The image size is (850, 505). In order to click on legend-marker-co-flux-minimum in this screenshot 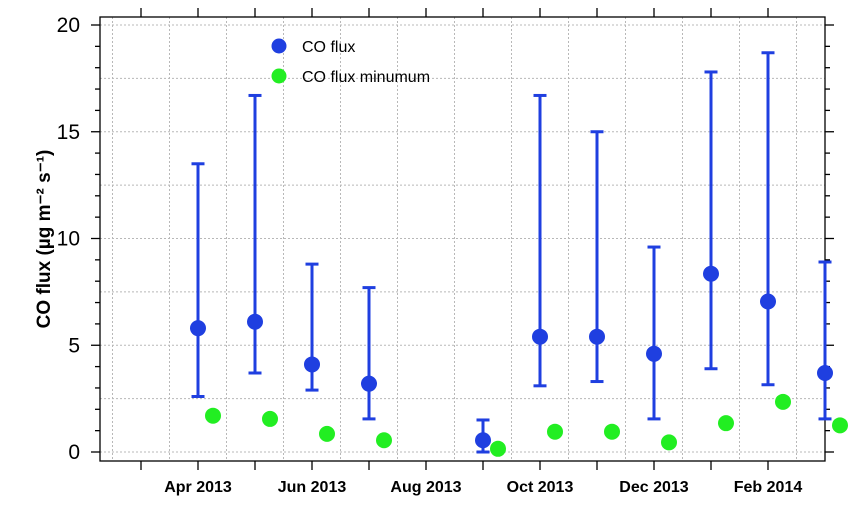, I will do `click(279, 76)`.